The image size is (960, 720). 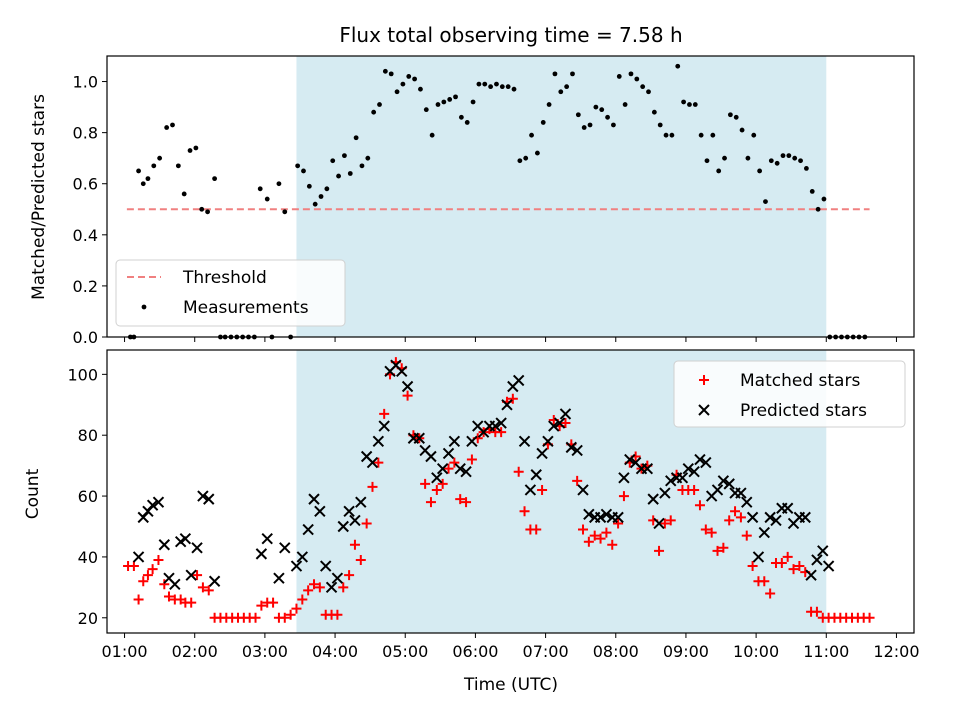 I want to click on y-tick-label: 60, so click(x=88, y=496).